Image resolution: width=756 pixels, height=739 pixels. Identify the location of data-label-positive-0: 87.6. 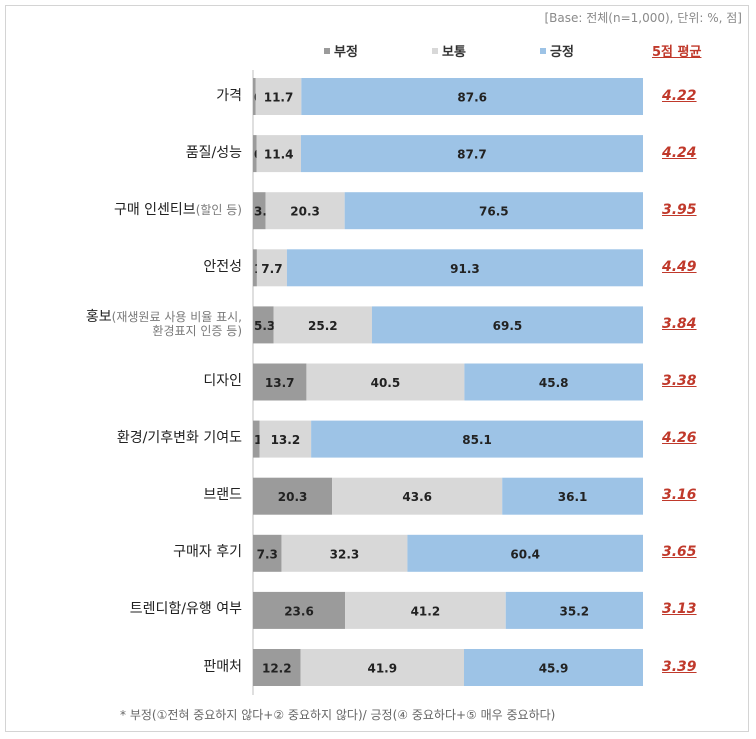
(472, 98).